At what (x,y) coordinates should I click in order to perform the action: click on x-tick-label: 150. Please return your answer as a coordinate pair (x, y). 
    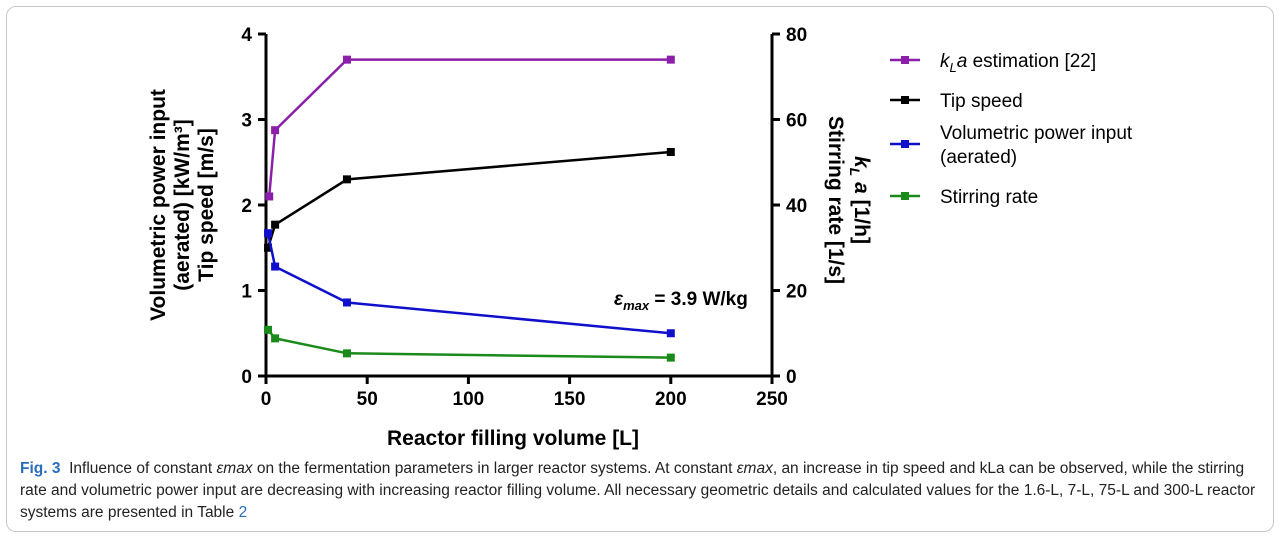
    Looking at the image, I should click on (570, 399).